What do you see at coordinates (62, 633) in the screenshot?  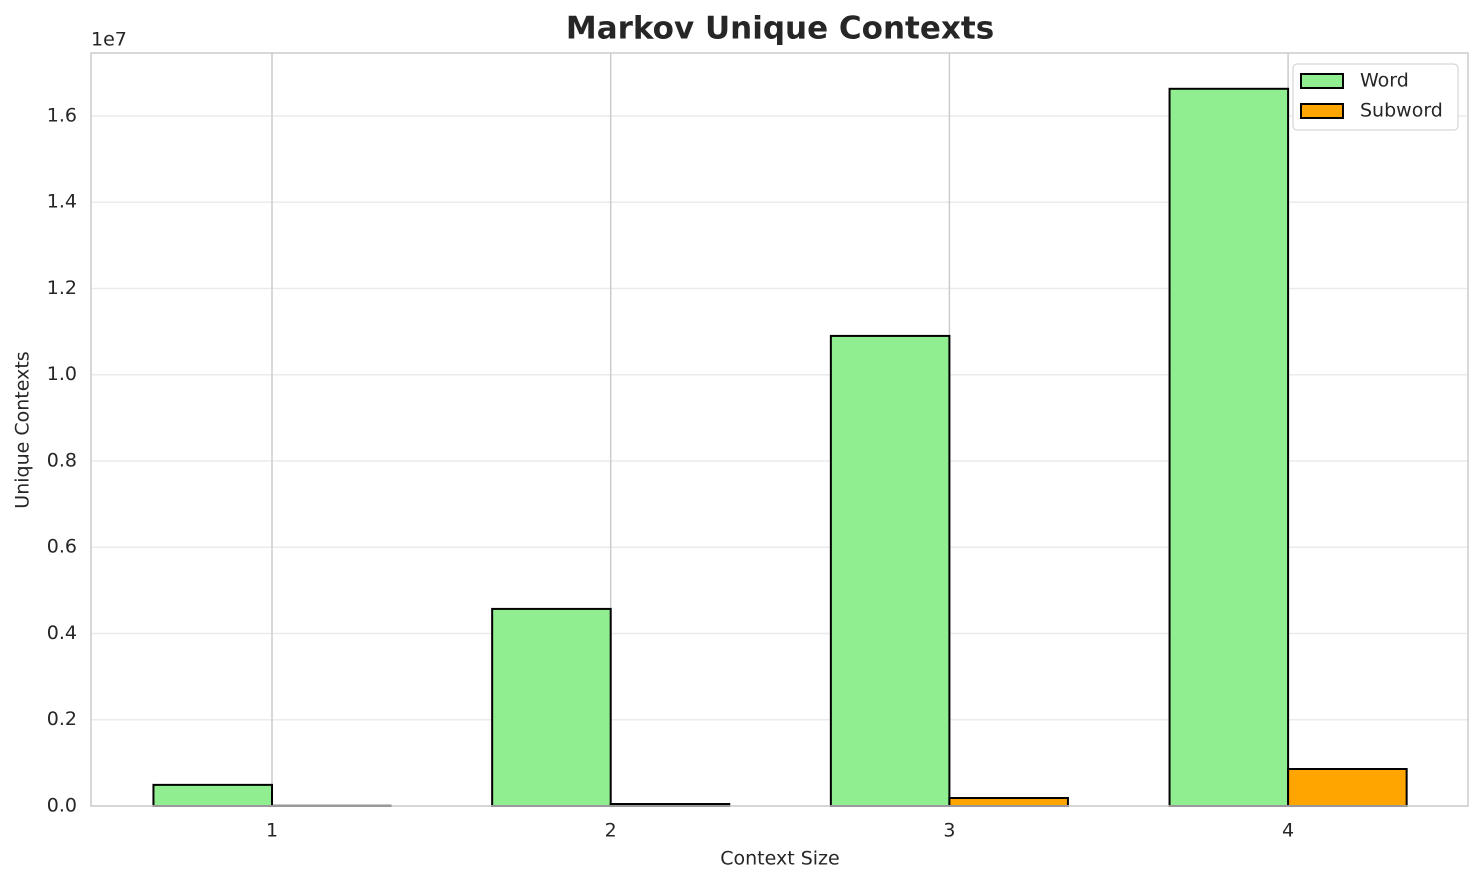 I see `y-tick-label: 0.4` at bounding box center [62, 633].